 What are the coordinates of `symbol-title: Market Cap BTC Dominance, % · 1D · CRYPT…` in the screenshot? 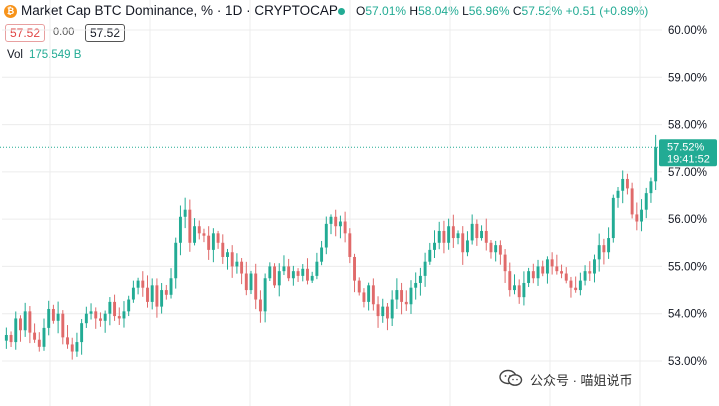 It's located at (179, 10).